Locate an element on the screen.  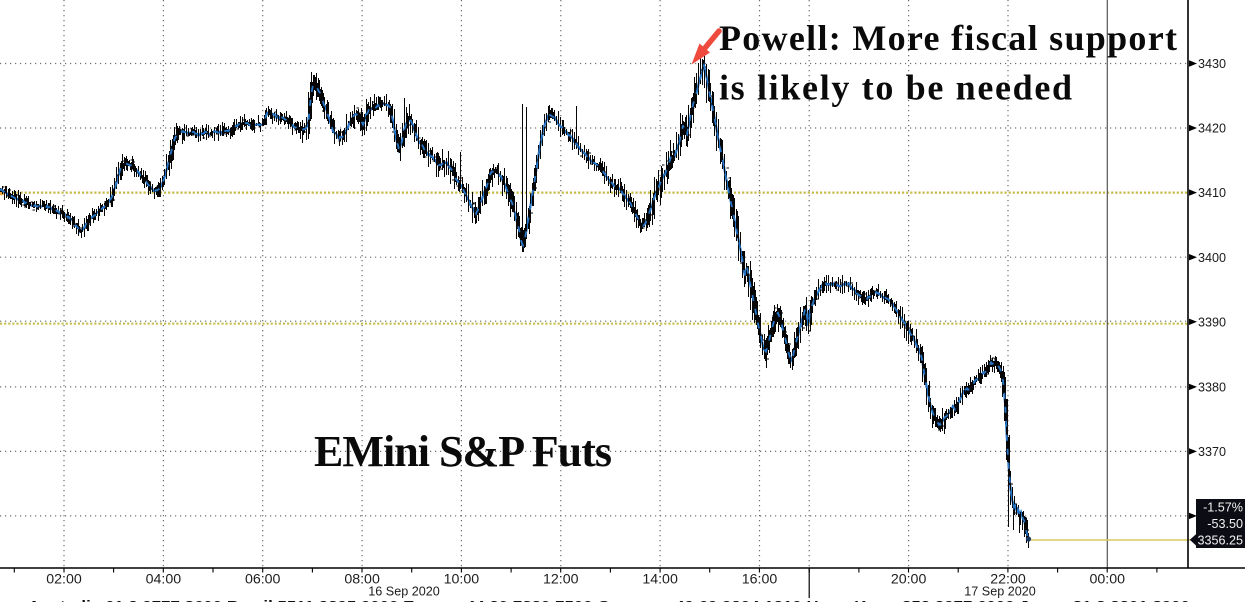
svg-text: is likely to be needed is located at coordinates (895, 88).